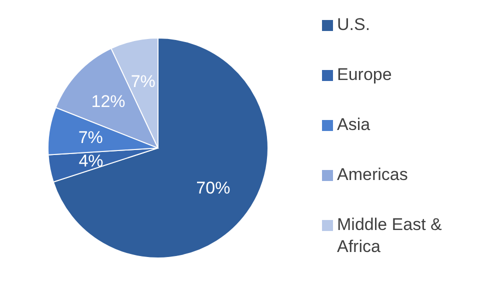 Image resolution: width=500 pixels, height=300 pixels. Describe the element at coordinates (390, 236) in the screenshot. I see `legend-label: Middle East & Africa` at that location.